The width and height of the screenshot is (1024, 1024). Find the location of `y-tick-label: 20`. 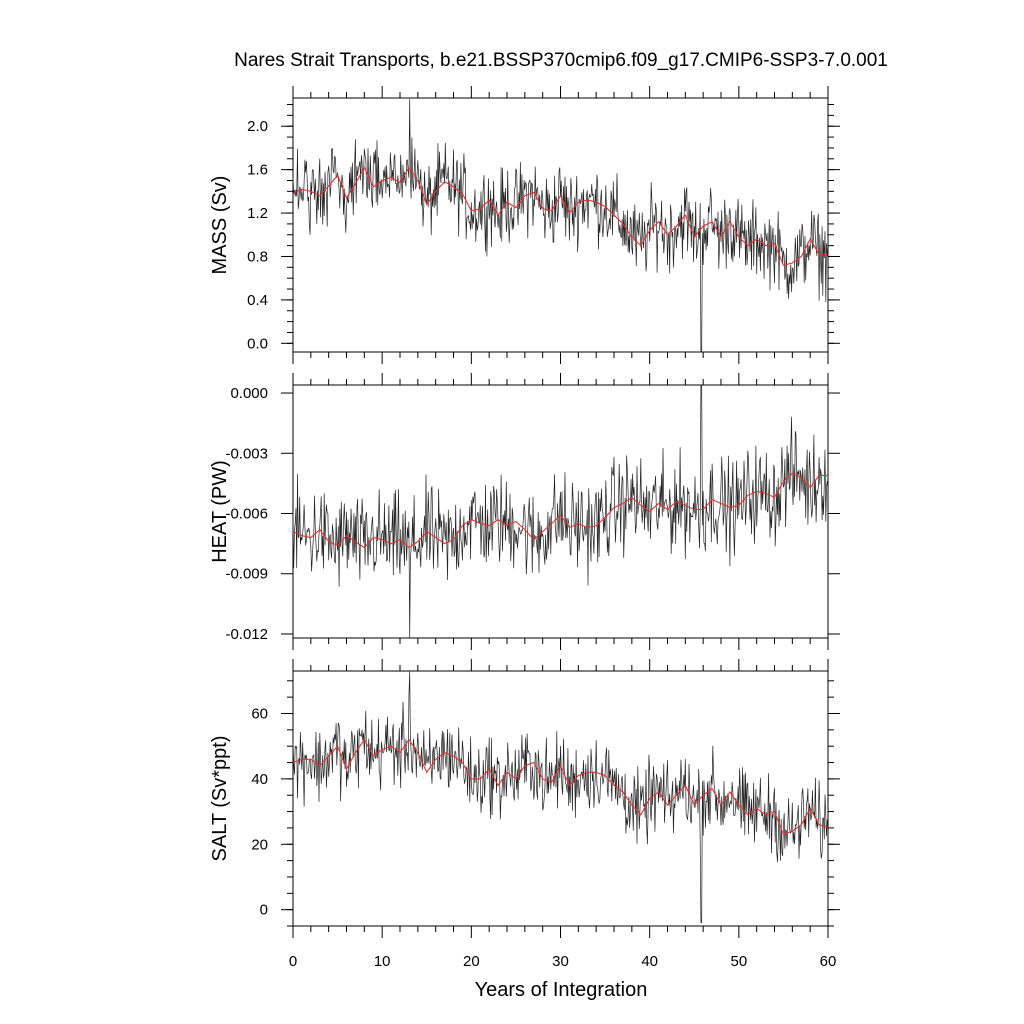

y-tick-label: 20 is located at coordinates (259, 844).